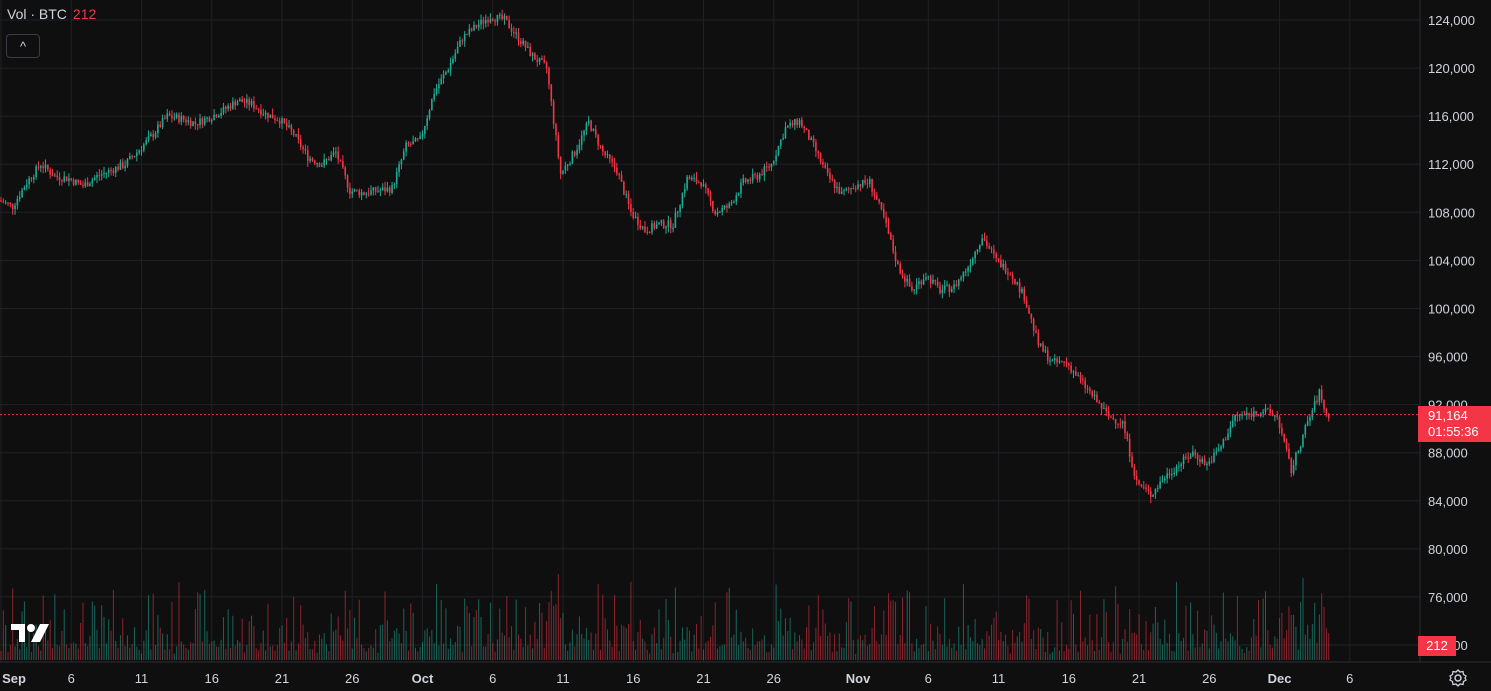 The image size is (1491, 691). What do you see at coordinates (51, 14) in the screenshot?
I see `chart-legend: Vol · BTC 212` at bounding box center [51, 14].